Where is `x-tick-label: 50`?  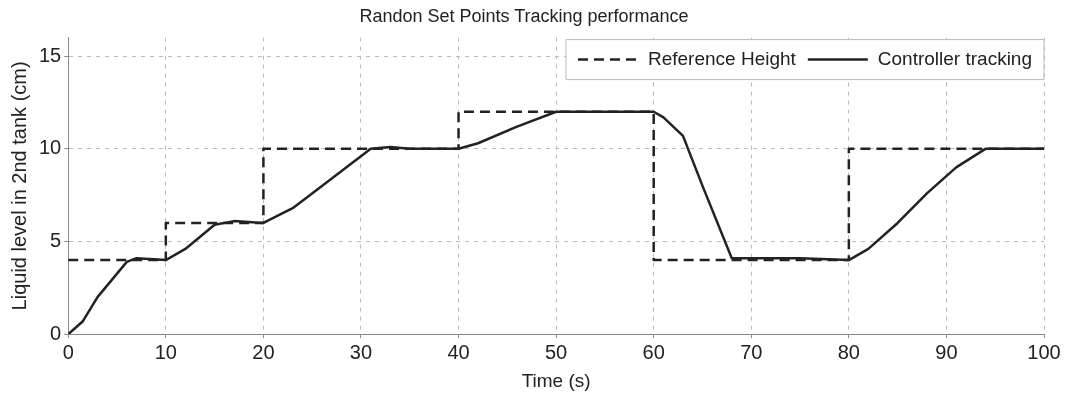 x-tick-label: 50 is located at coordinates (556, 351).